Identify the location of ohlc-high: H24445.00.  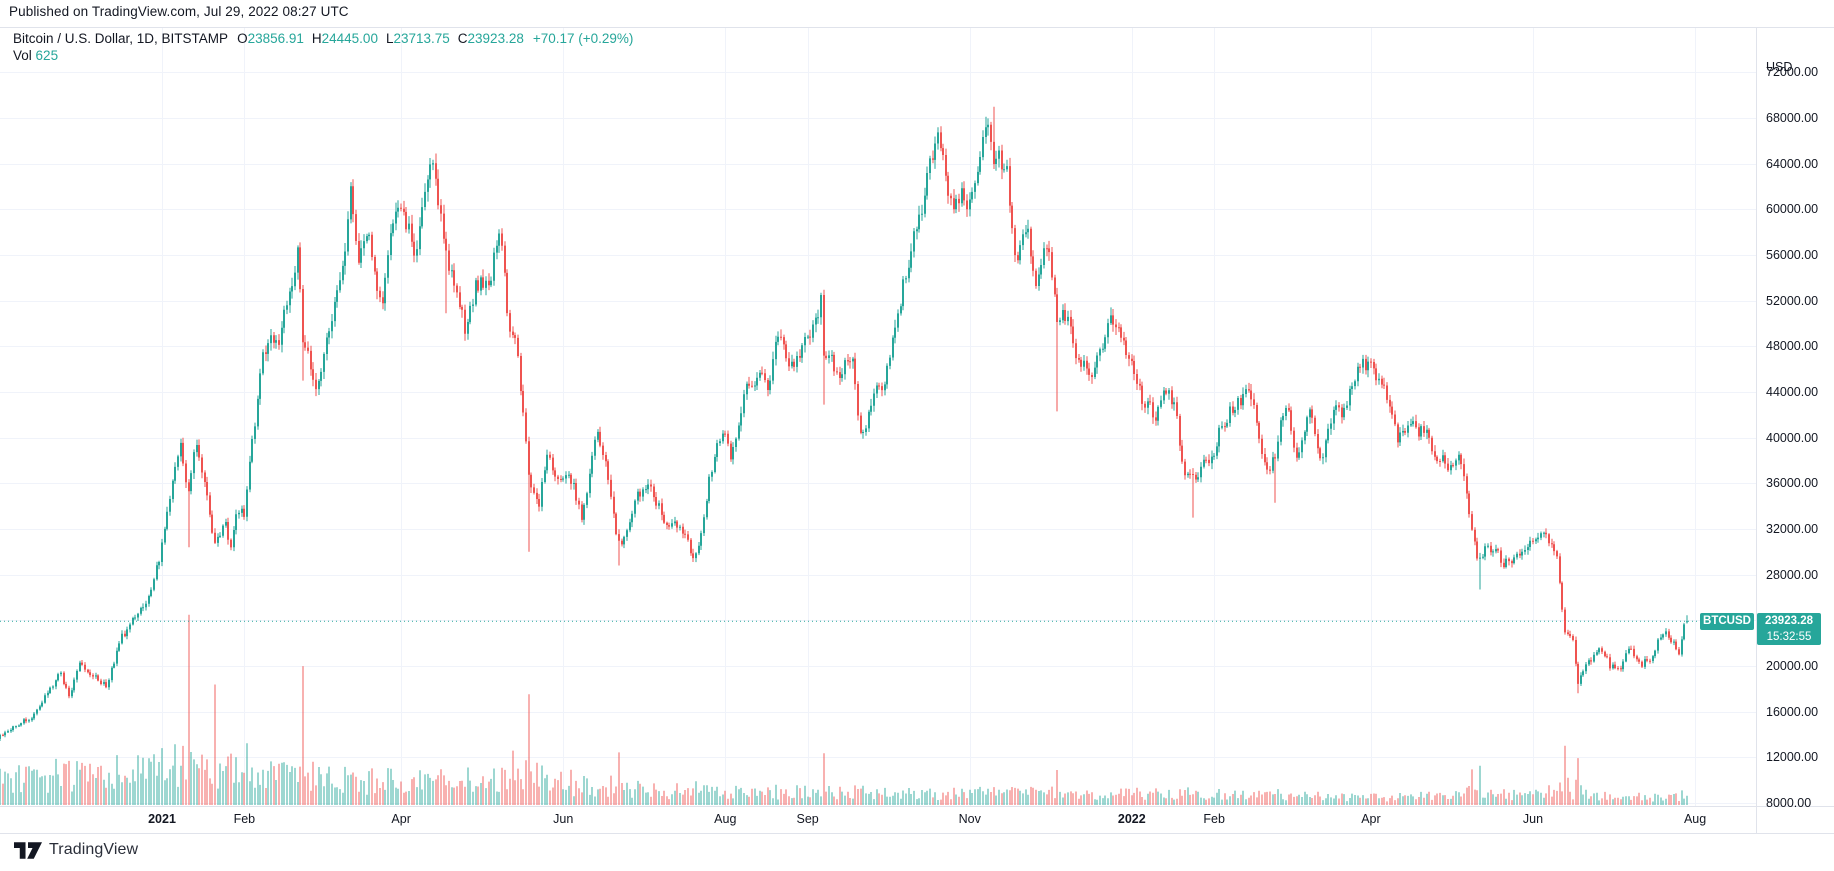
(344, 38).